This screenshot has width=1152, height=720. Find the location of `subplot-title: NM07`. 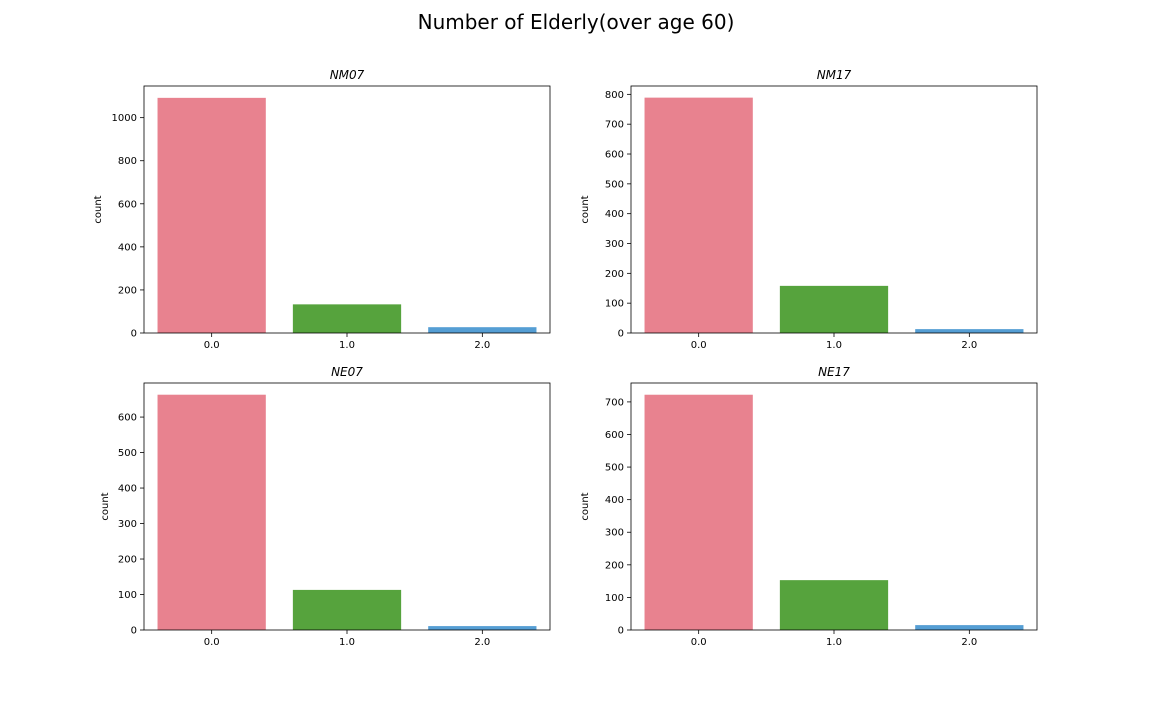

subplot-title: NM07 is located at coordinates (347, 75).